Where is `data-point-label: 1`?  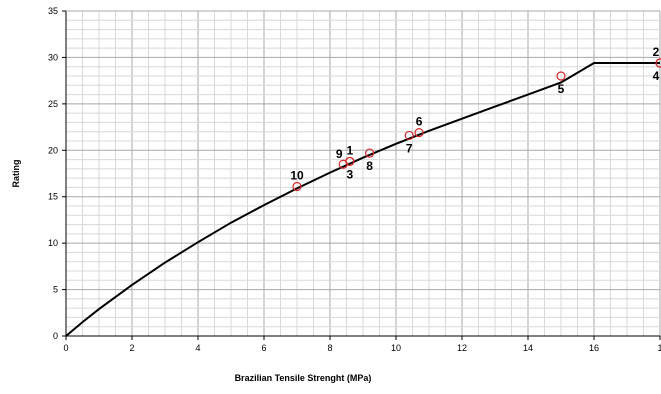 data-point-label: 1 is located at coordinates (349, 150).